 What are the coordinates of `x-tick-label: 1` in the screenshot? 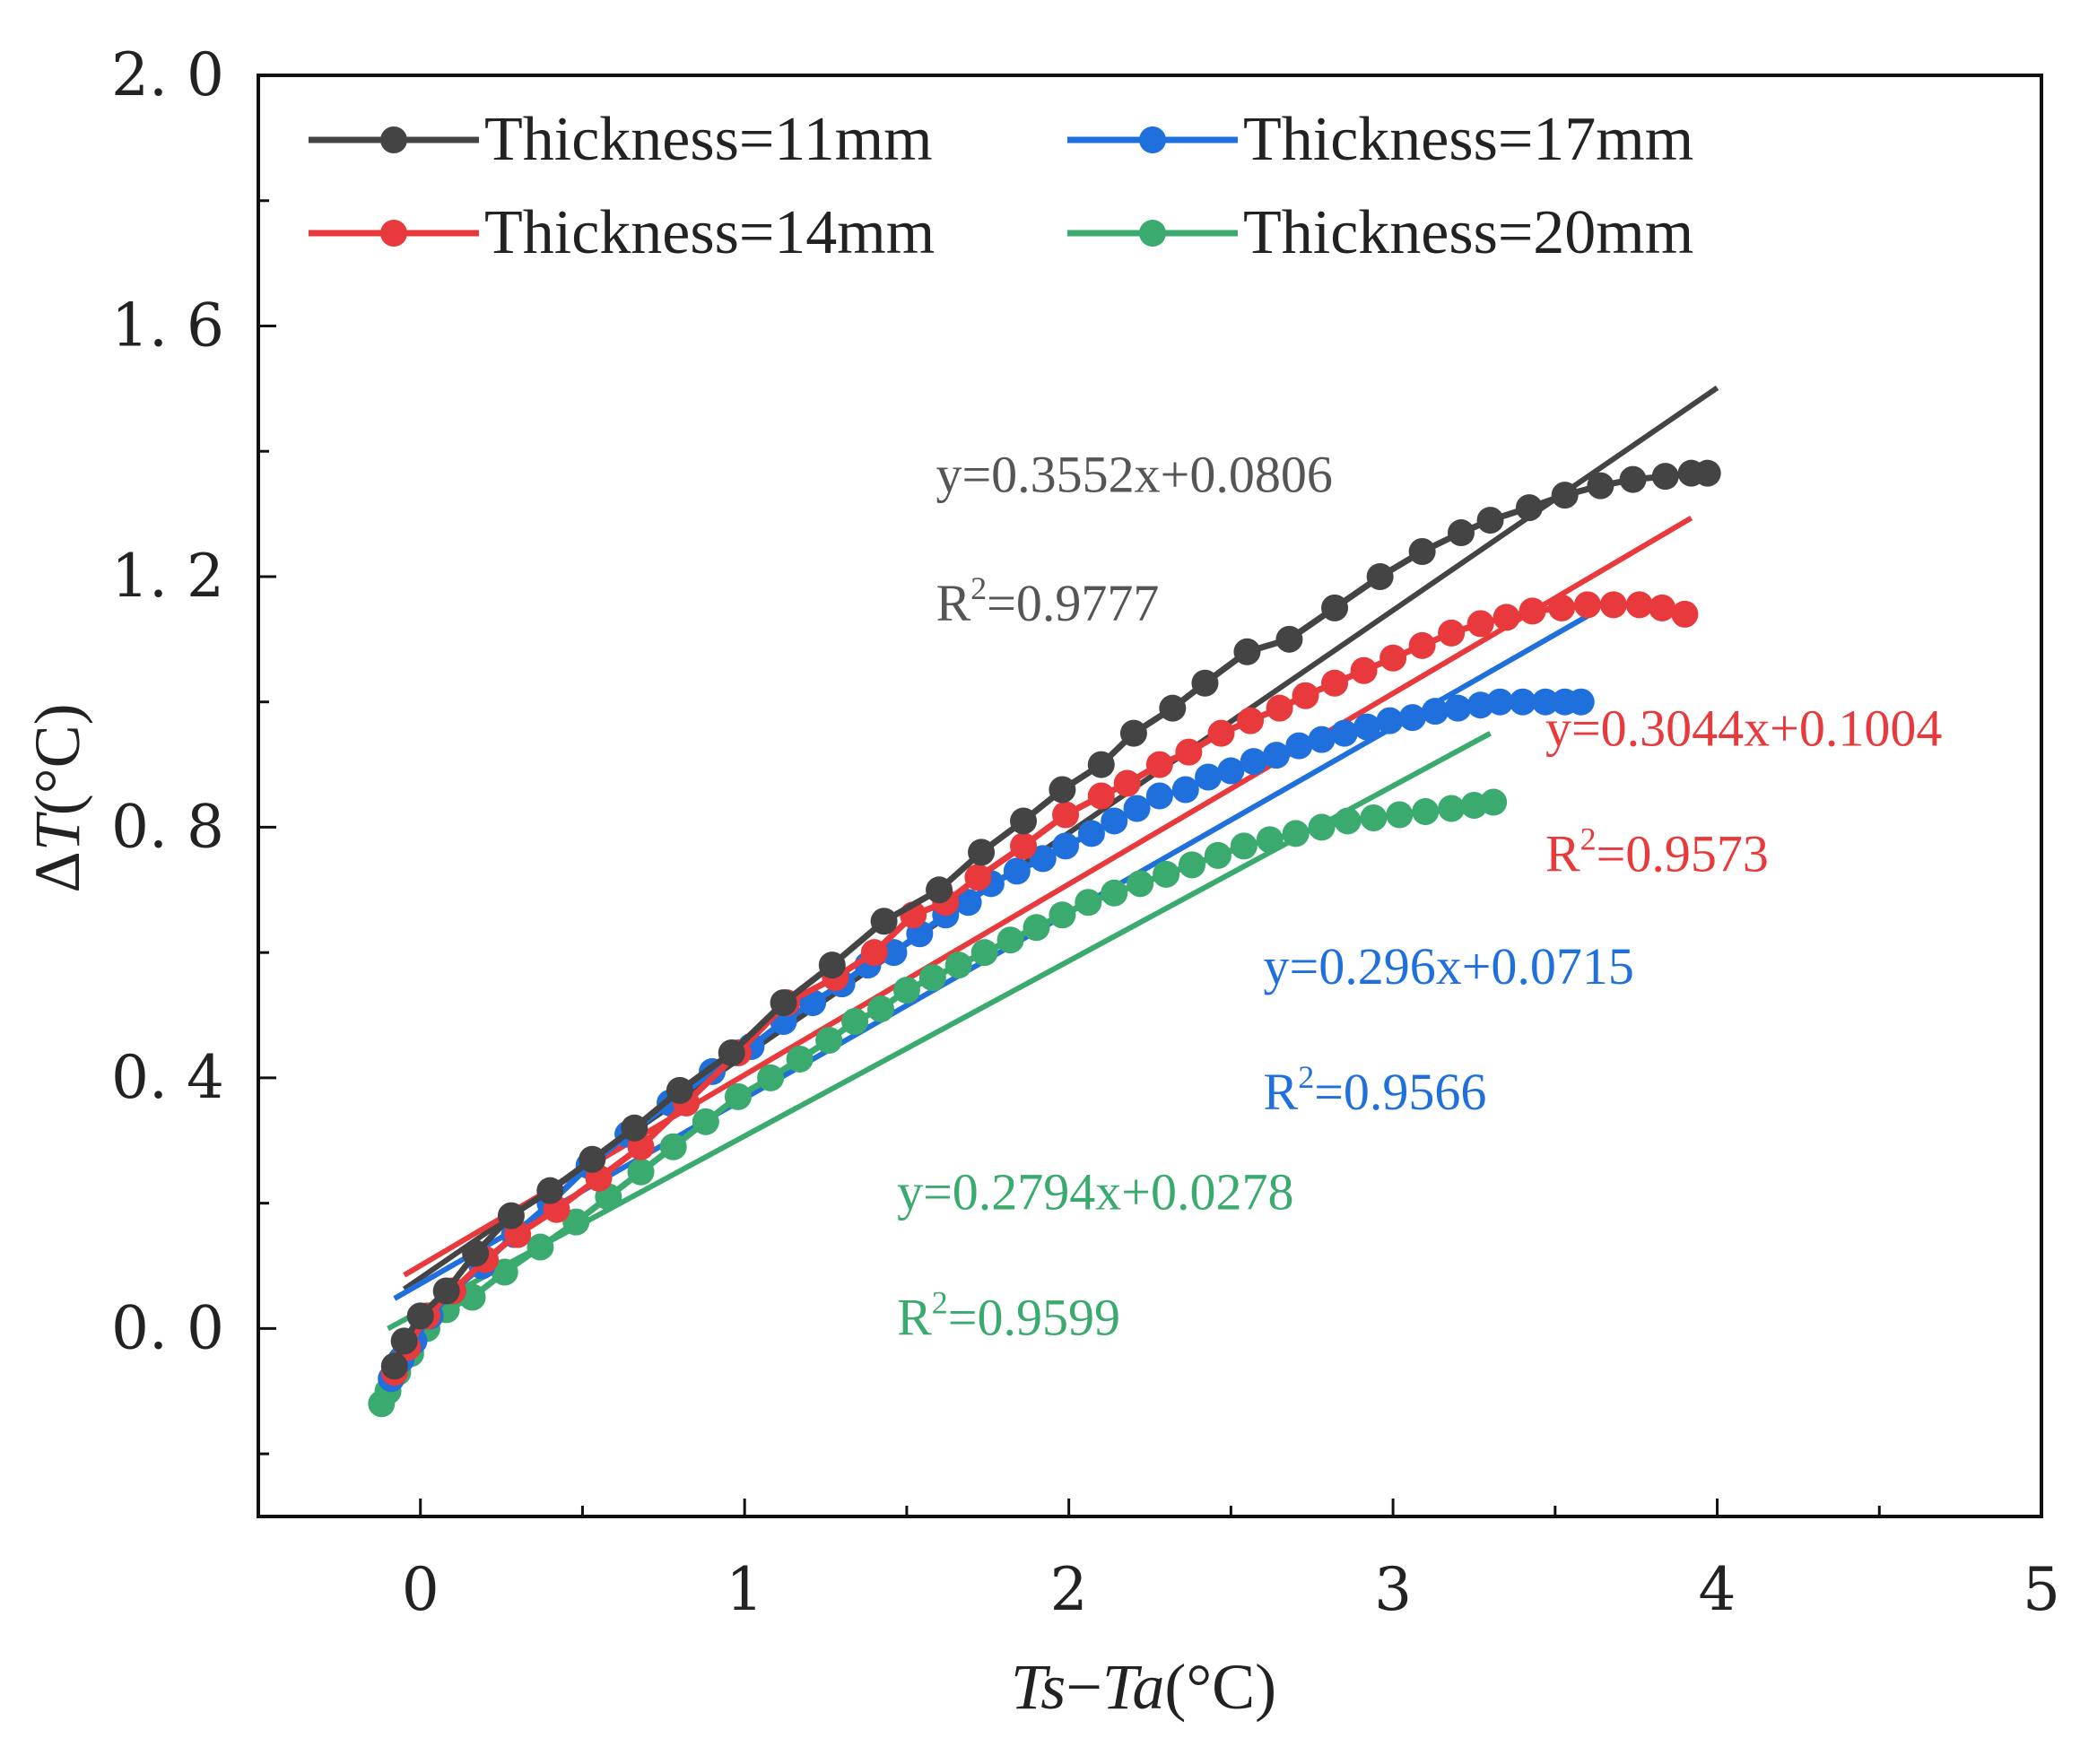 It's located at (744, 1589).